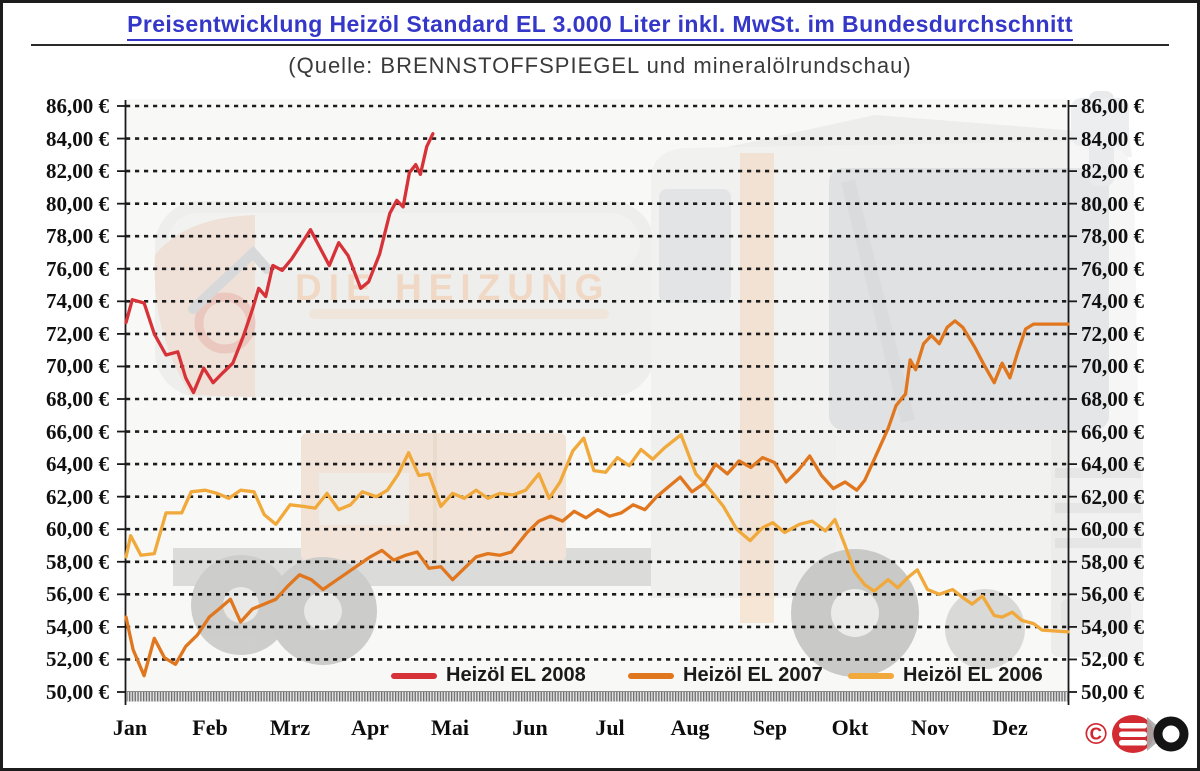 The height and width of the screenshot is (771, 1200). I want to click on tank-front-sheen, so click(204, 306).